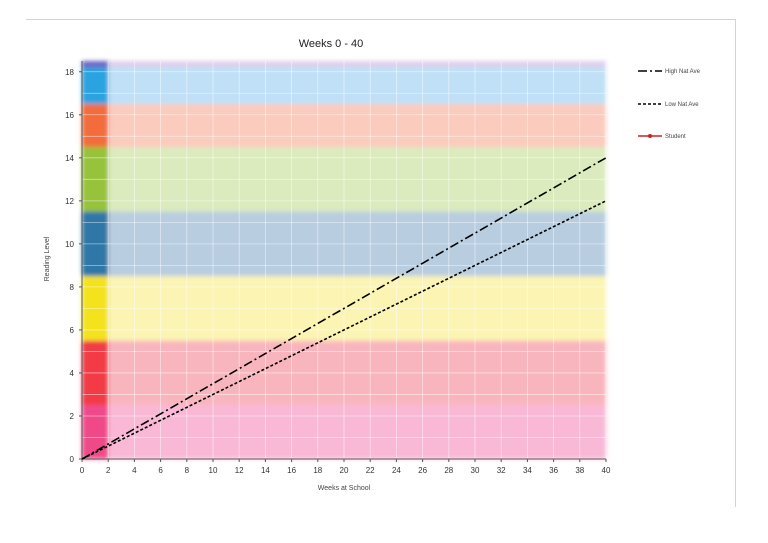  Describe the element at coordinates (331, 44) in the screenshot. I see `chart-title: Weeks 0 - 40` at that location.